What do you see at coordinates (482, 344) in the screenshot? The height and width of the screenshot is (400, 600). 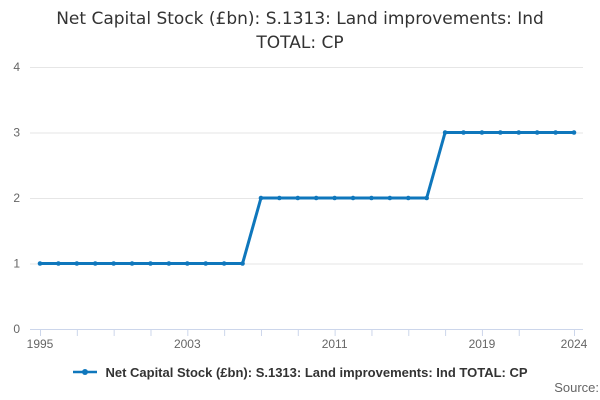 I see `x-tick-label: 2019` at bounding box center [482, 344].